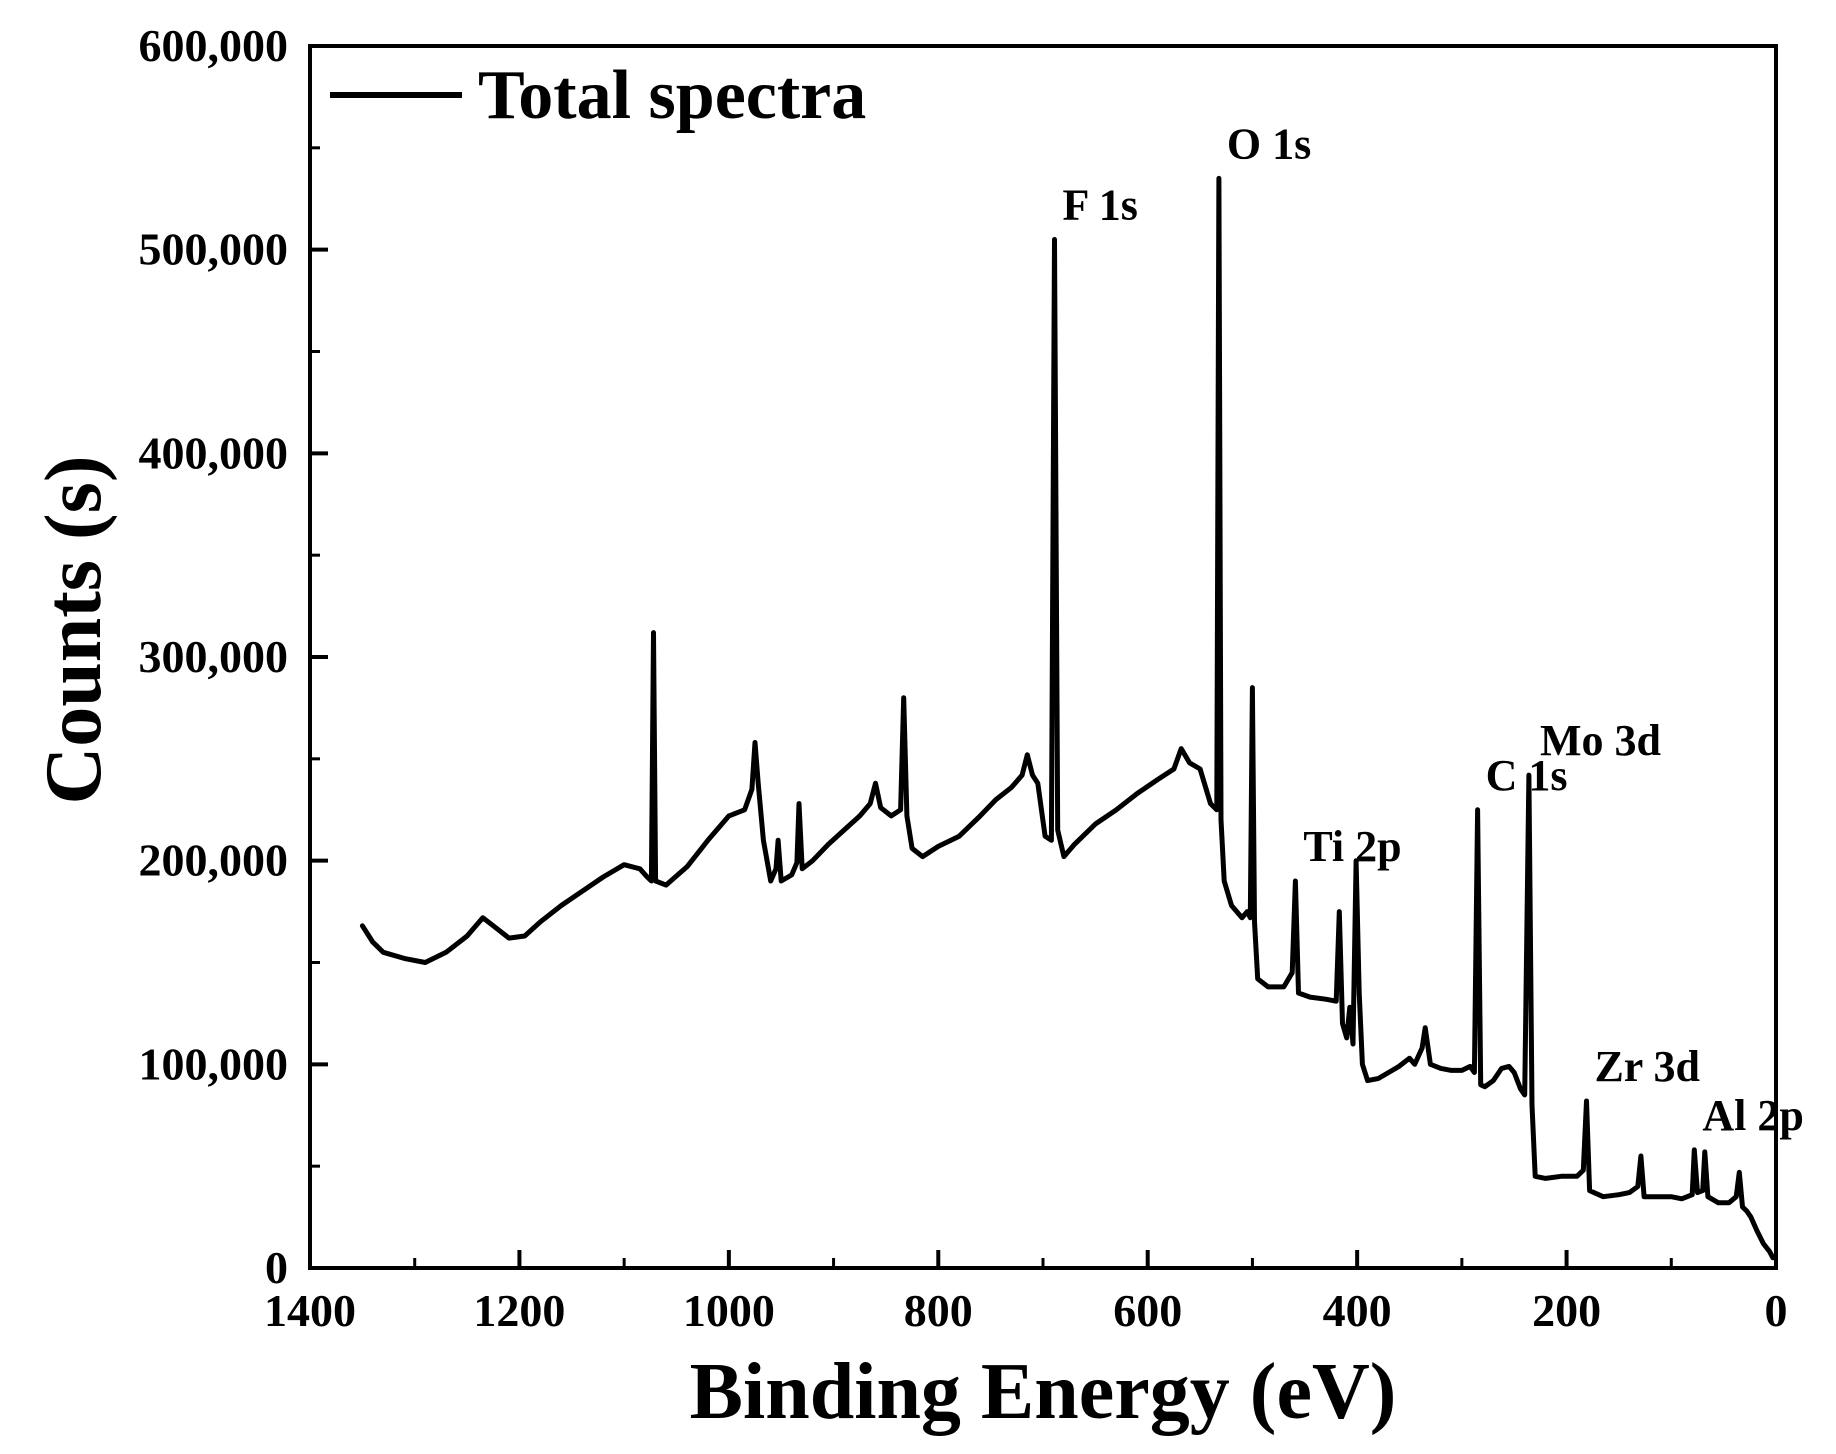 The image size is (1836, 1454). What do you see at coordinates (214, 656) in the screenshot?
I see `y-tick-label: 300,000` at bounding box center [214, 656].